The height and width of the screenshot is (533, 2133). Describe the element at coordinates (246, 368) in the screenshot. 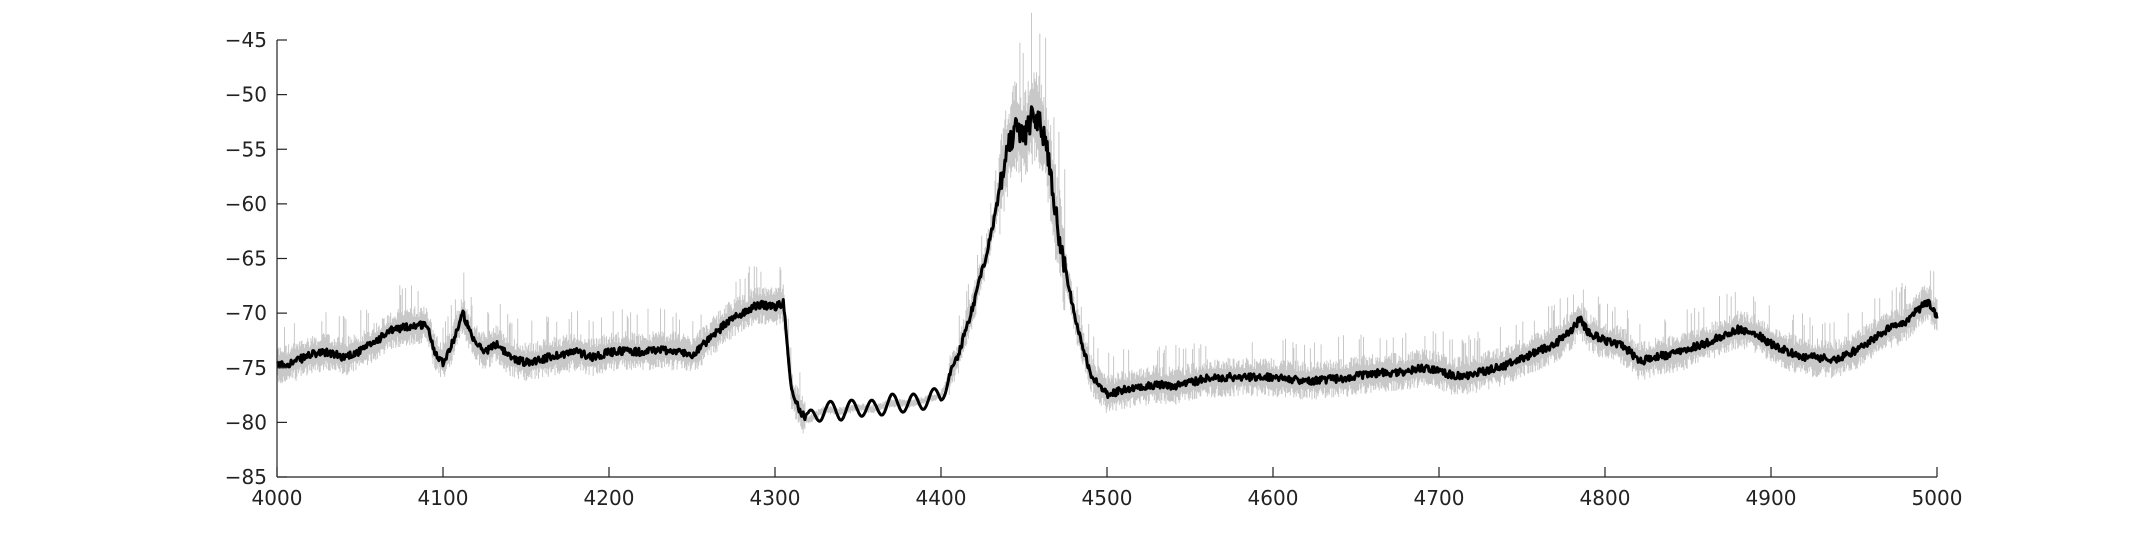

I see `y-tick-label: −75` at that location.